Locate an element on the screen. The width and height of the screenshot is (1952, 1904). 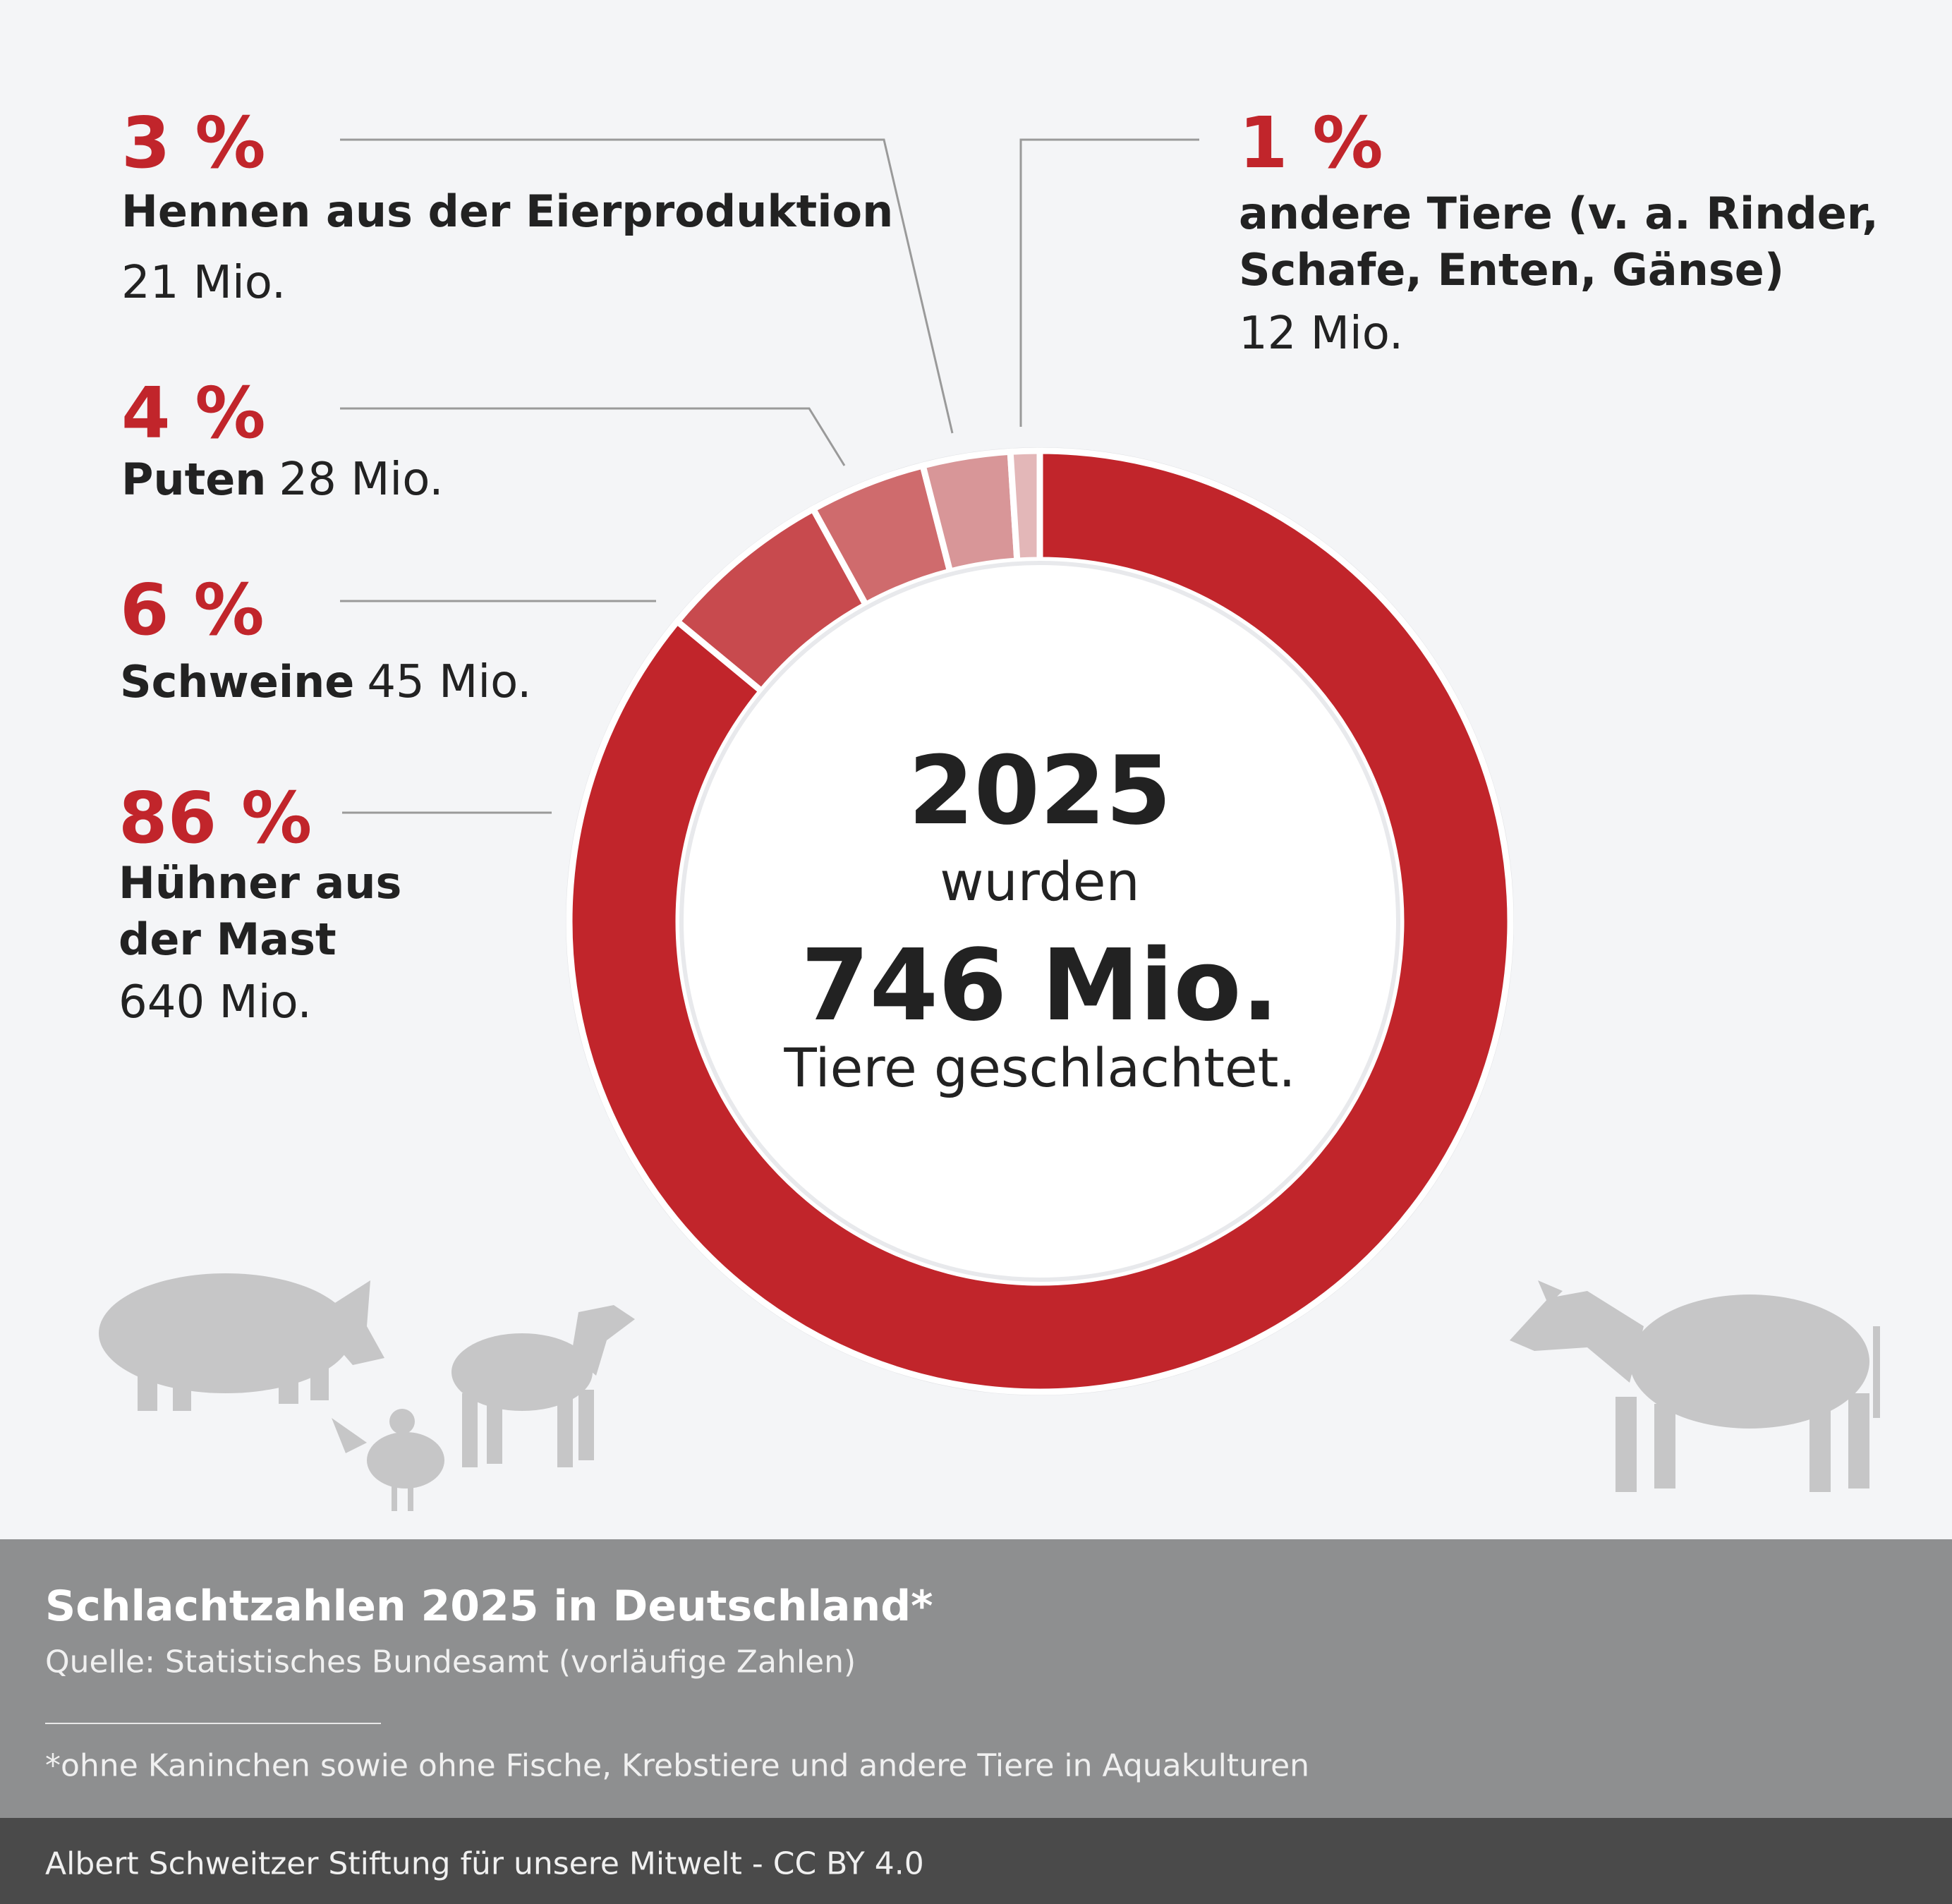
inner-disc is located at coordinates (1039, 921).